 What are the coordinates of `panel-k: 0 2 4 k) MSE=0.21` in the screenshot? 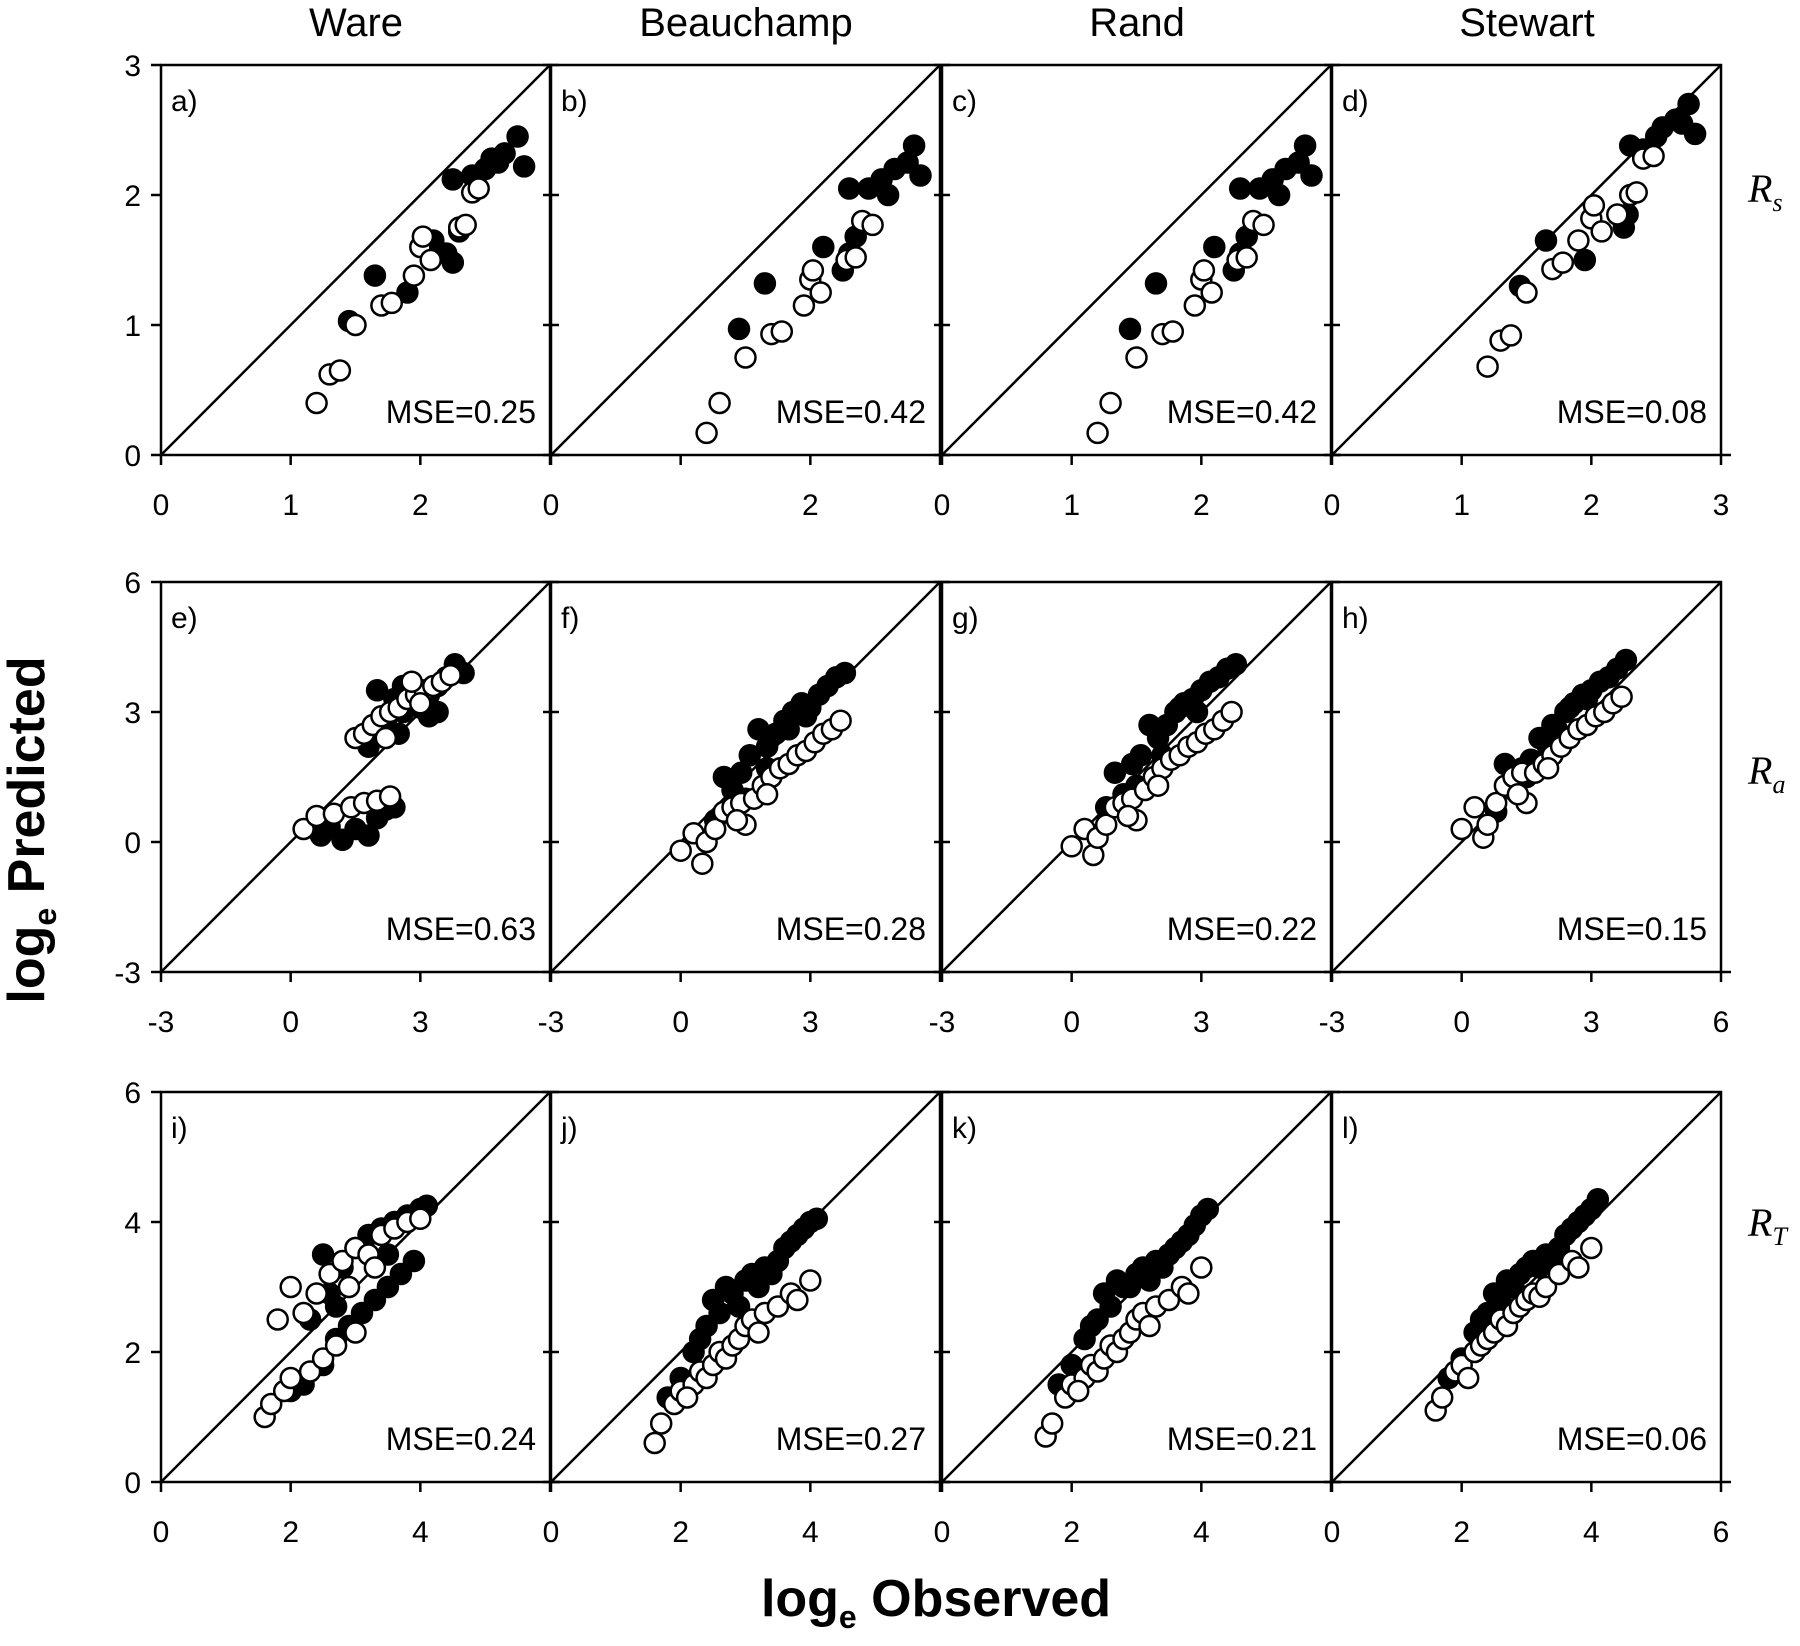 It's located at (1137, 1319).